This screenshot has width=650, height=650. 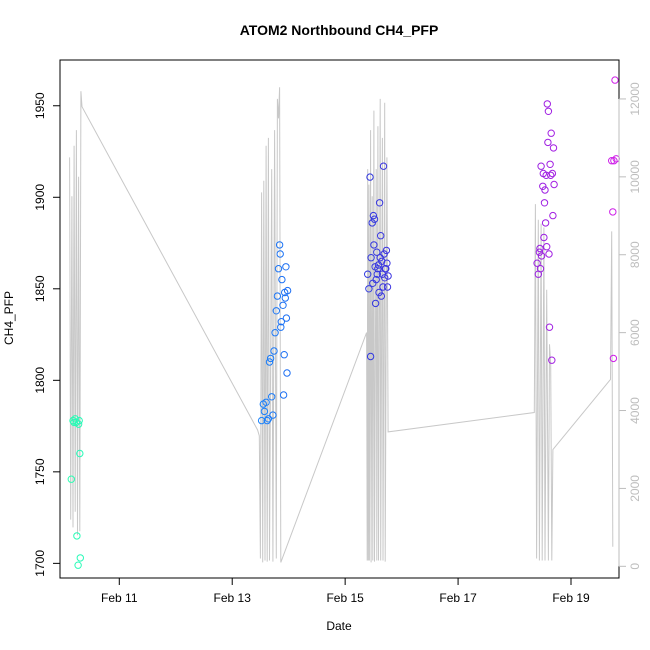 I want to click on y-tick-label: 1850, so click(x=40, y=288).